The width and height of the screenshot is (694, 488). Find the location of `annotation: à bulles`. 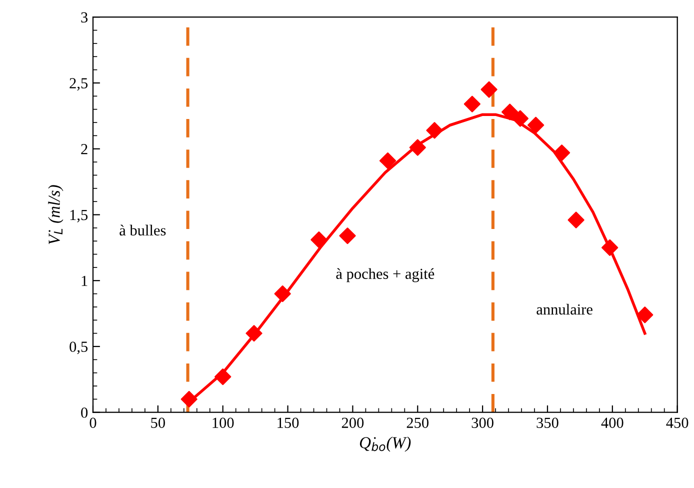

annotation: à bulles is located at coordinates (143, 230).